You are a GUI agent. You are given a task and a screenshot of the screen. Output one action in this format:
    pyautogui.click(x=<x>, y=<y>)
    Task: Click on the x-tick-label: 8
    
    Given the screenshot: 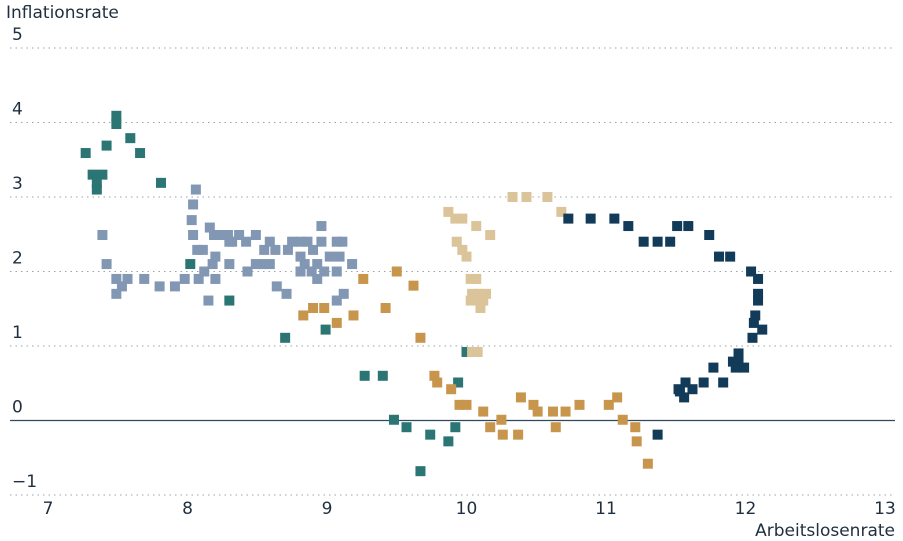 What is the action you would take?
    pyautogui.click(x=187, y=509)
    